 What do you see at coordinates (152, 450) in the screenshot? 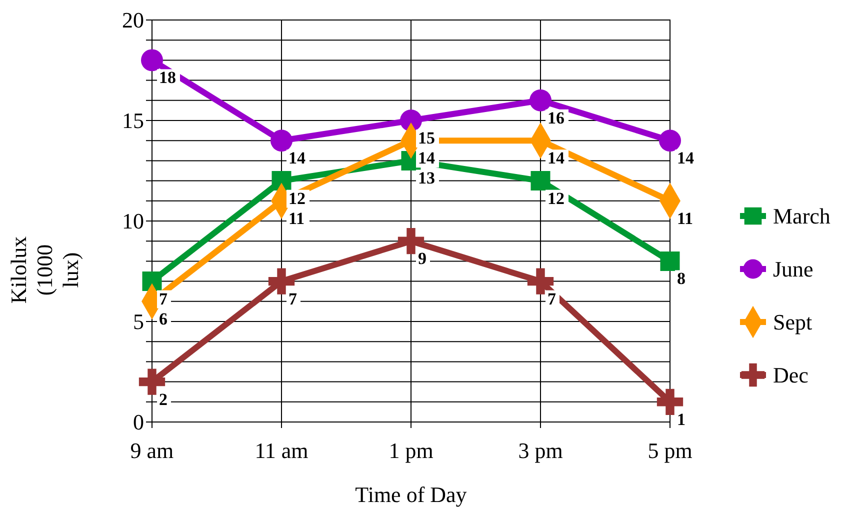
I see `x-tick-label: 9 am` at bounding box center [152, 450].